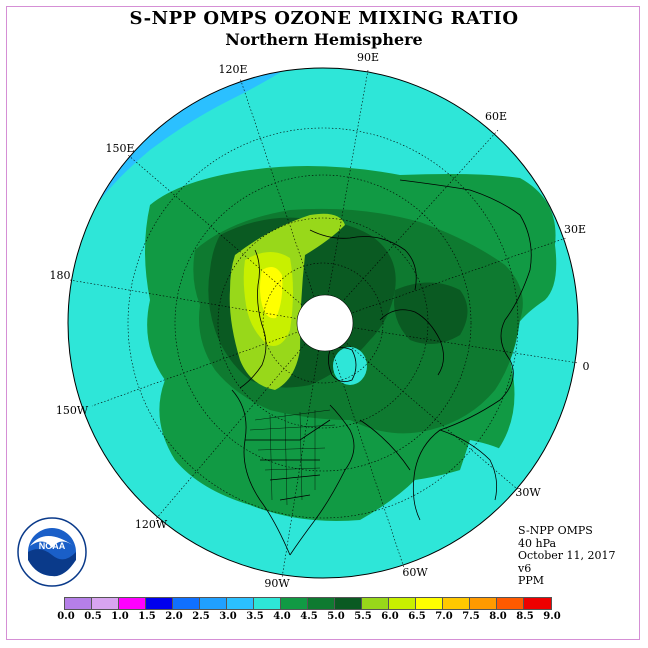  What do you see at coordinates (72, 410) in the screenshot?
I see `label-150w: 150W` at bounding box center [72, 410].